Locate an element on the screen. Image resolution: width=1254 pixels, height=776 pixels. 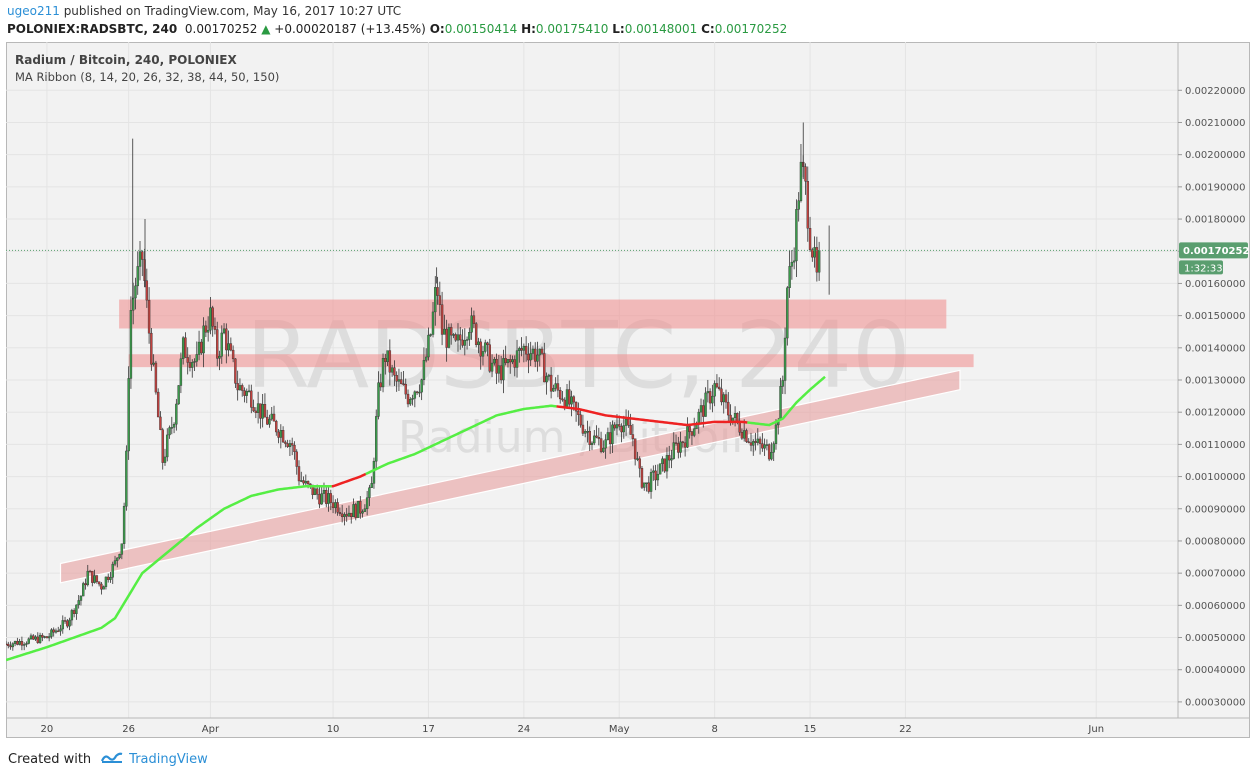
close-label: C: is located at coordinates (708, 29).